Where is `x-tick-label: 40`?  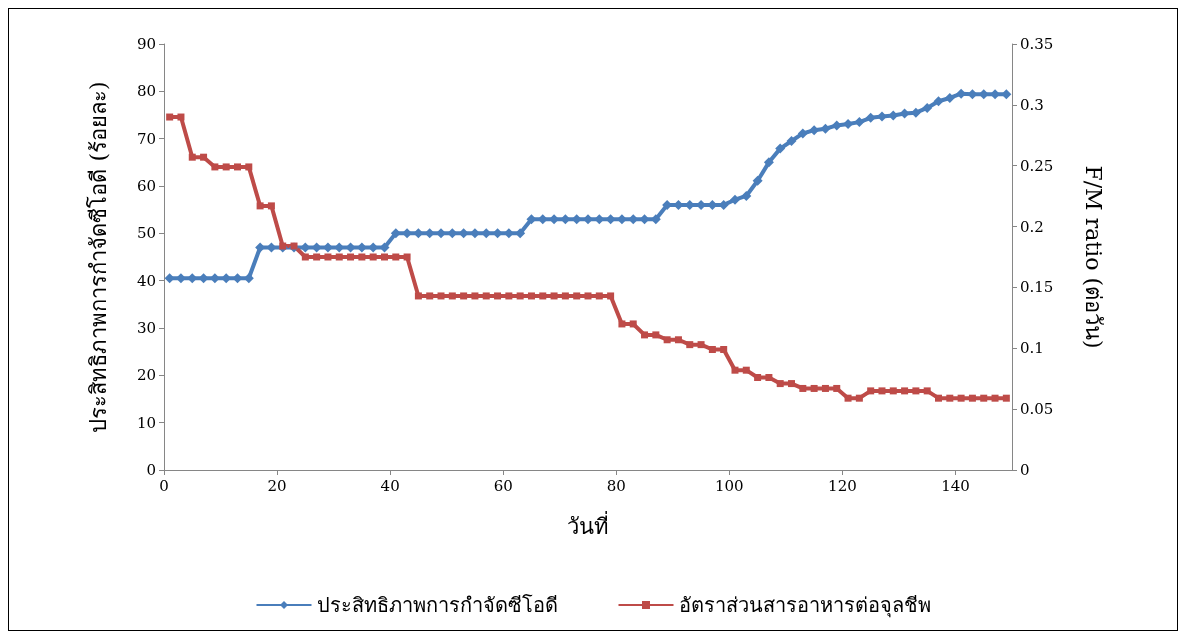 x-tick-label: 40 is located at coordinates (390, 485).